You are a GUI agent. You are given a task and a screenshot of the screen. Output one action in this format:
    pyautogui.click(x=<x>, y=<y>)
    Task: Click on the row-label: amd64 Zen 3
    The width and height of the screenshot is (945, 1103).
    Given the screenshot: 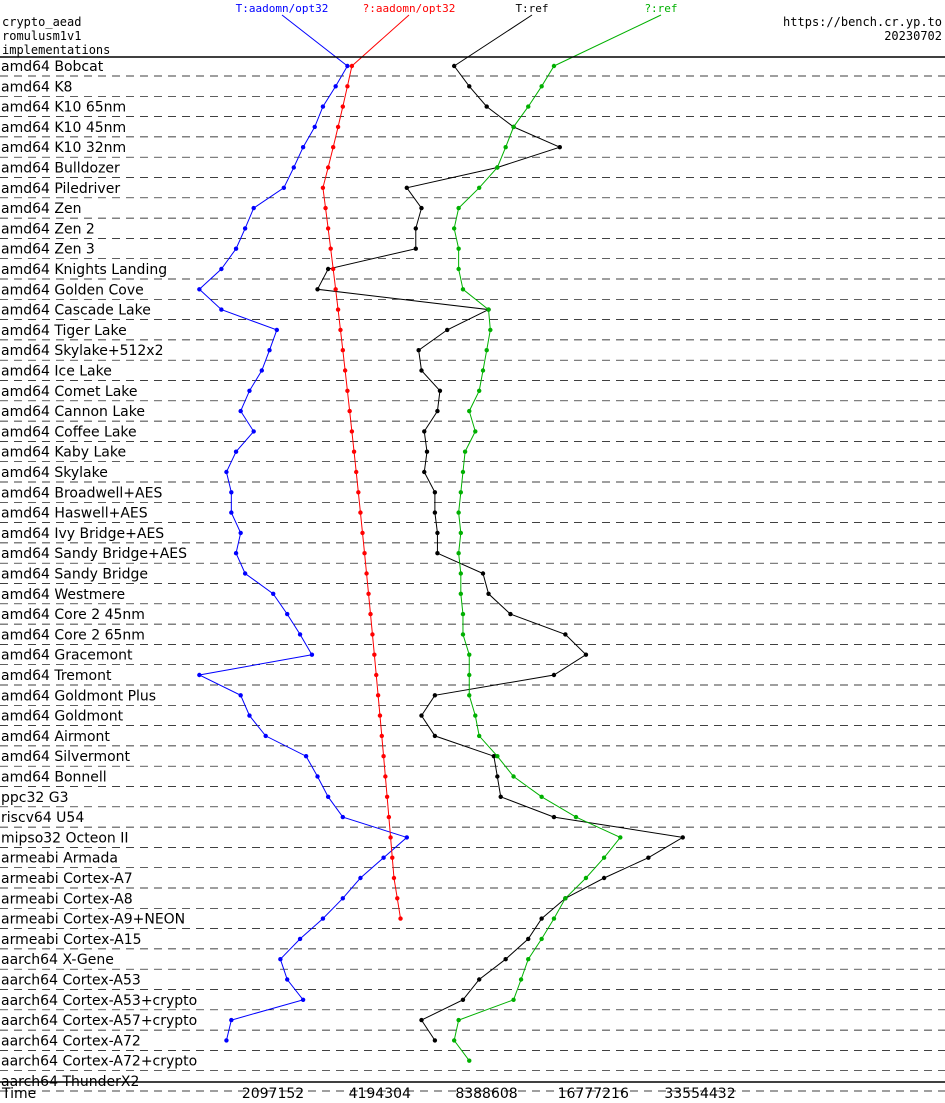 What is the action you would take?
    pyautogui.click(x=48, y=250)
    